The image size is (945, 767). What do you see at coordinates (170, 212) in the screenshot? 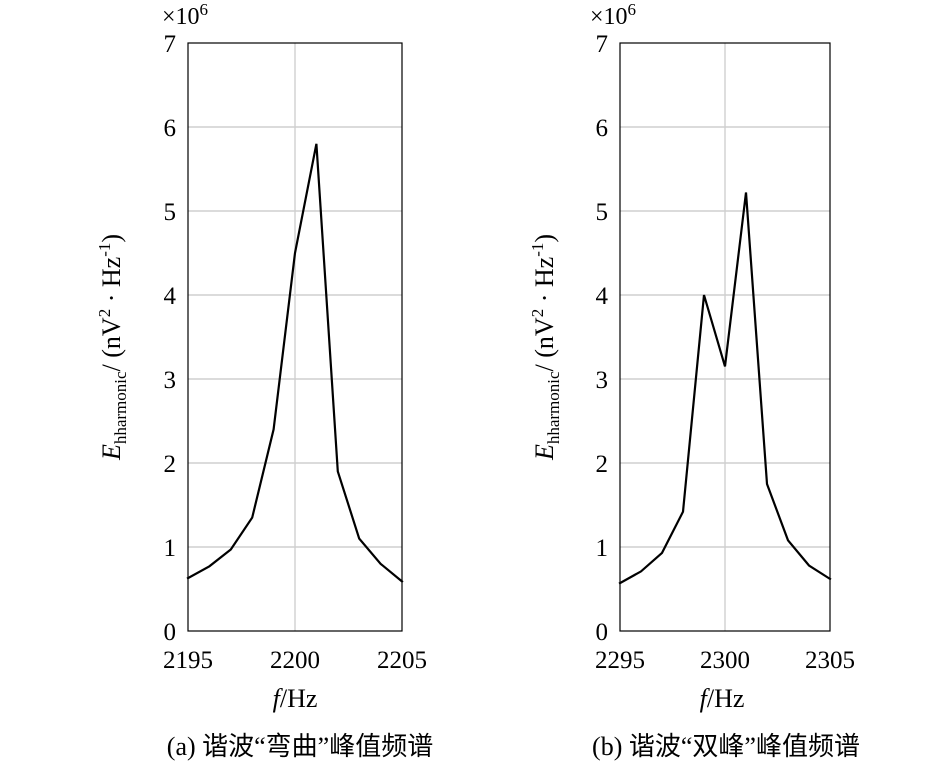
I see `y-tick-label-a: 5` at bounding box center [170, 212].